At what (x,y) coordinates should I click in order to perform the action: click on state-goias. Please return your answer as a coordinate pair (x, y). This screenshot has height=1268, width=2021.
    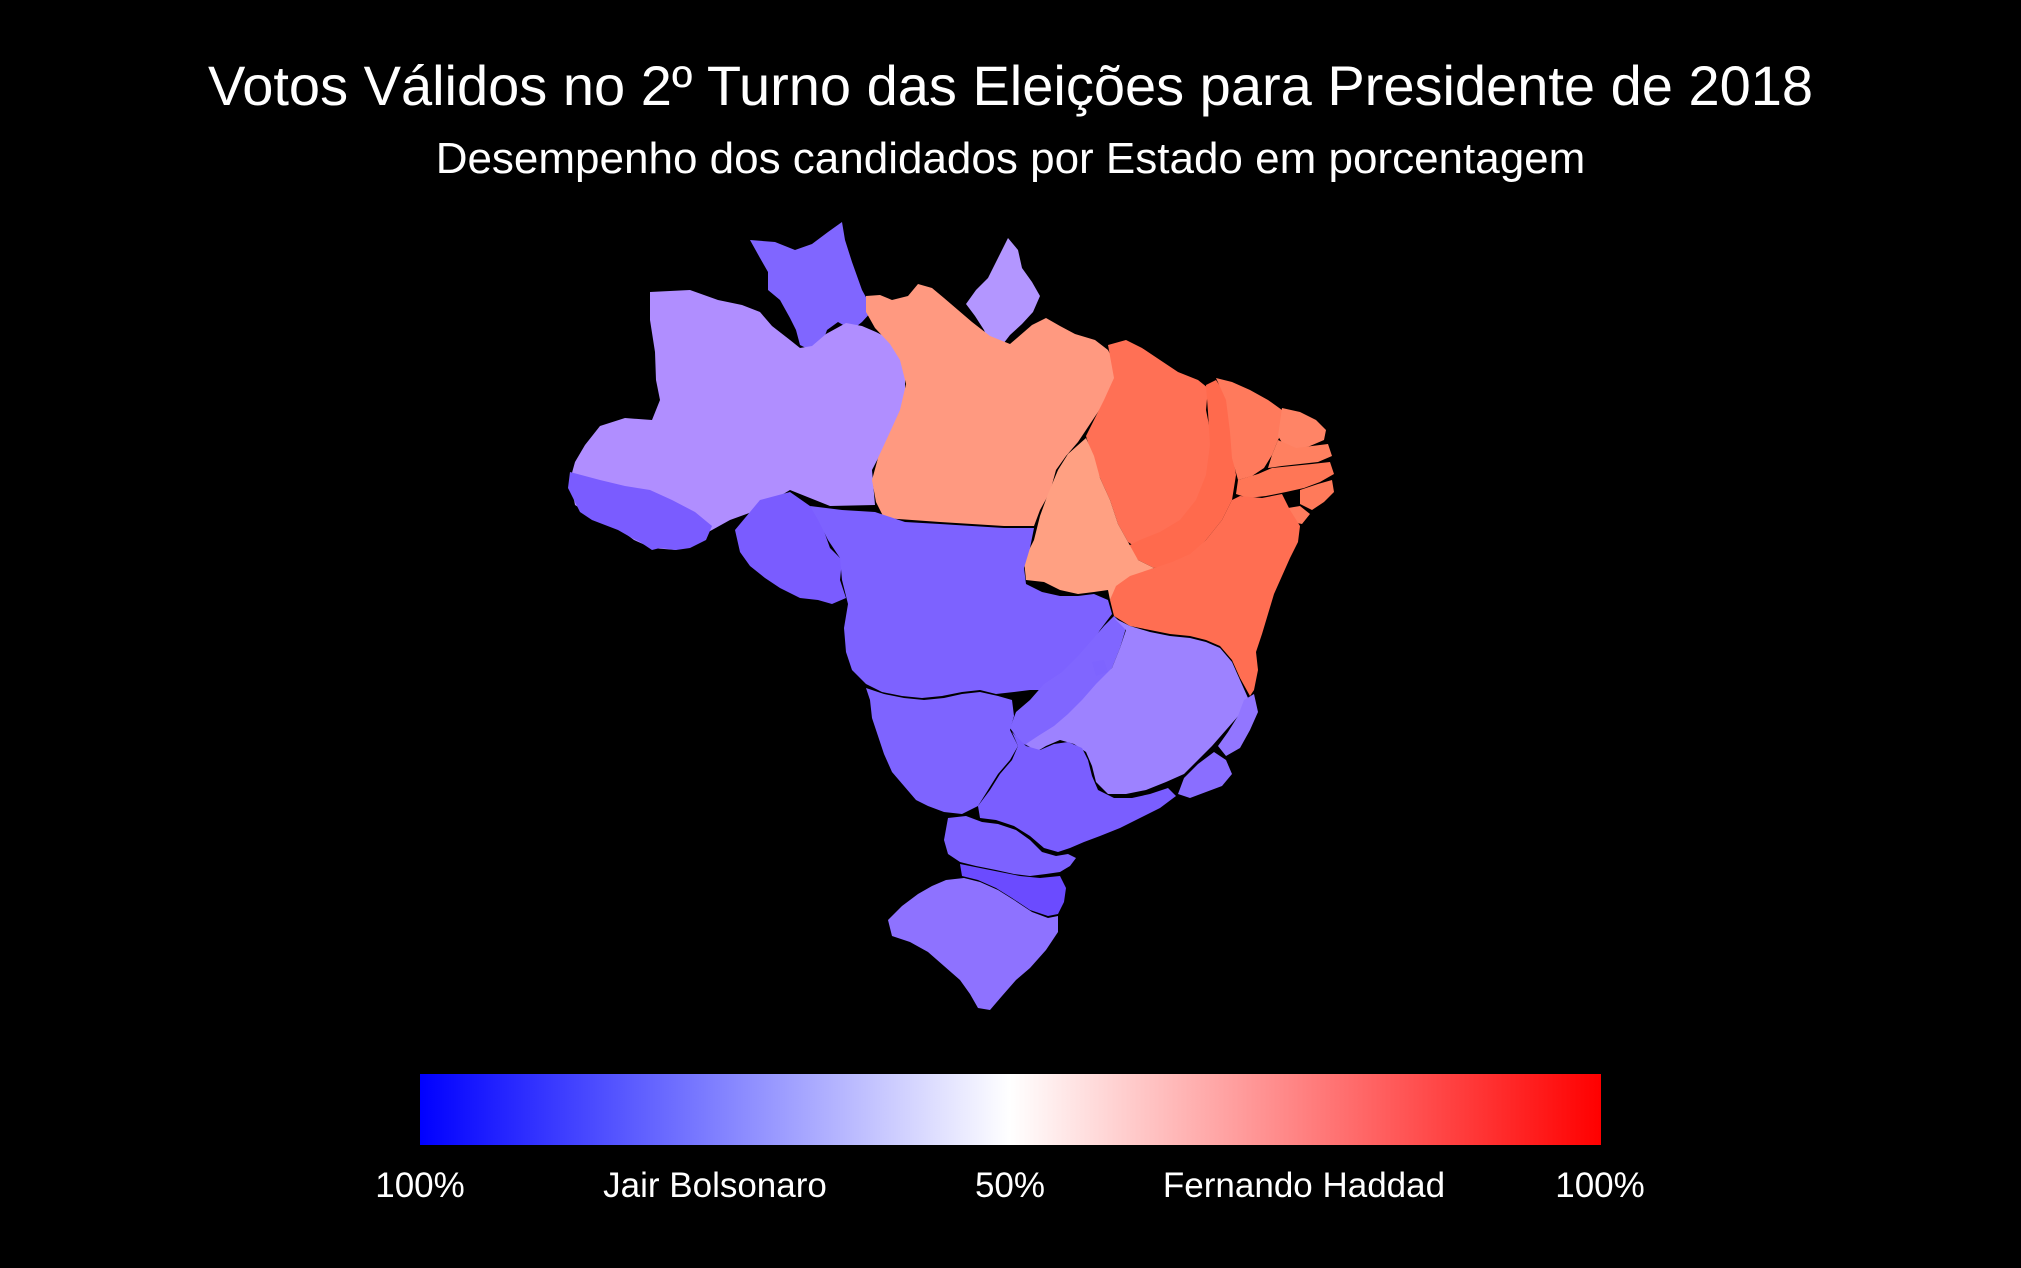
    Looking at the image, I should click on (1068, 683).